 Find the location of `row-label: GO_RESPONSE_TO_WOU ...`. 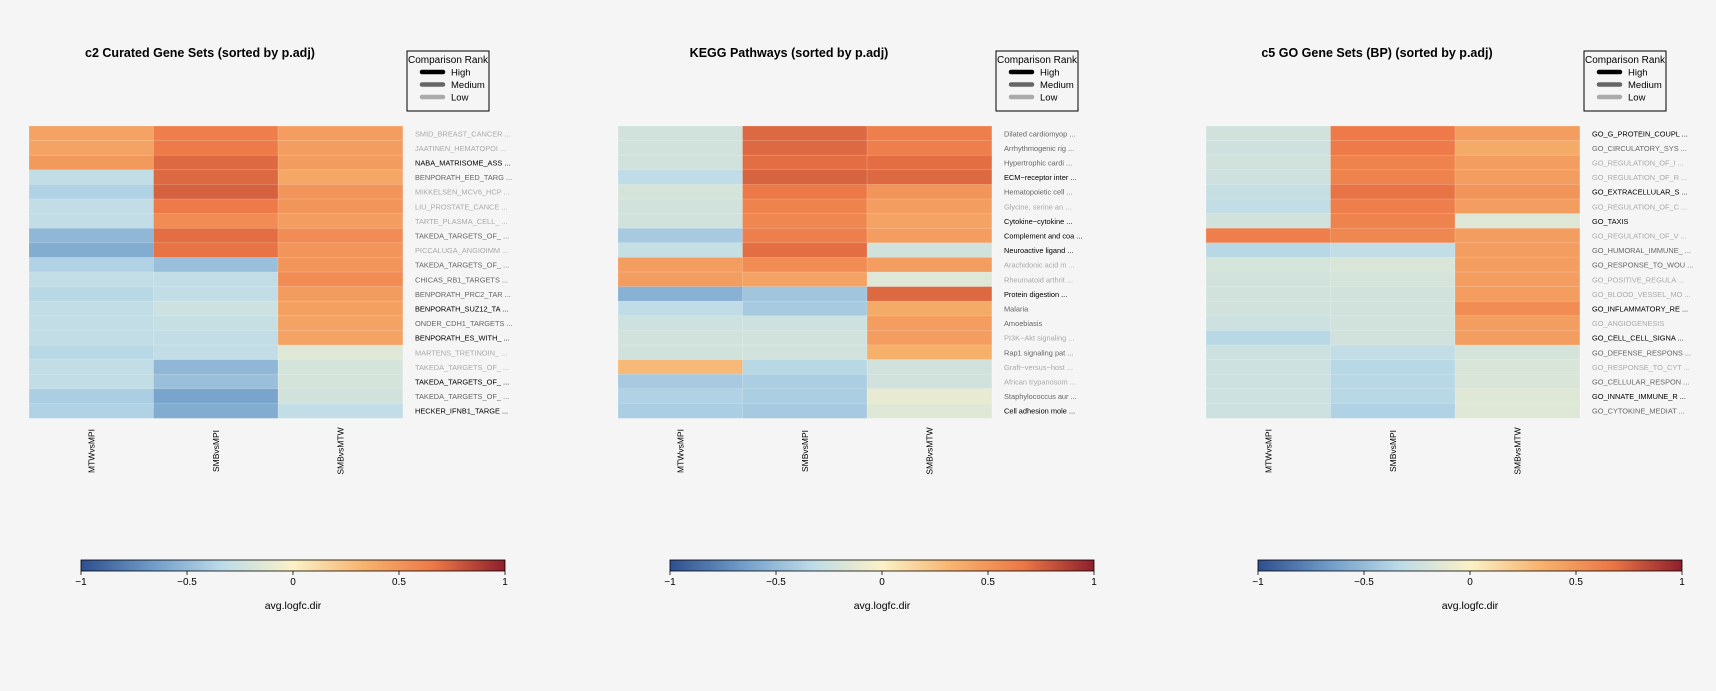

row-label: GO_RESPONSE_TO_WOU ... is located at coordinates (1642, 265).